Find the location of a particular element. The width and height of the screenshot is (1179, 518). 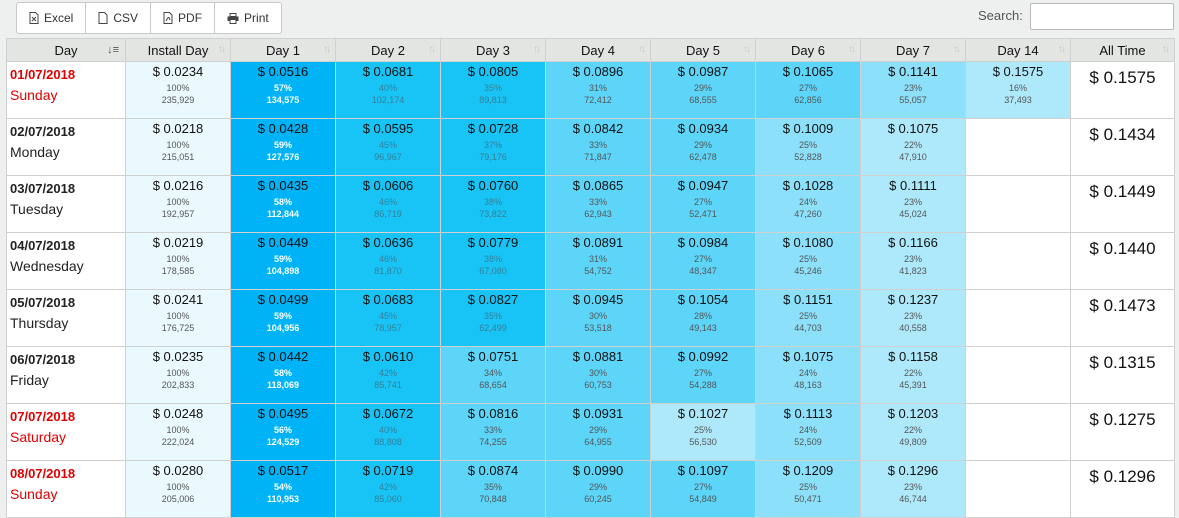

cell-percent: 46% is located at coordinates (387, 259).